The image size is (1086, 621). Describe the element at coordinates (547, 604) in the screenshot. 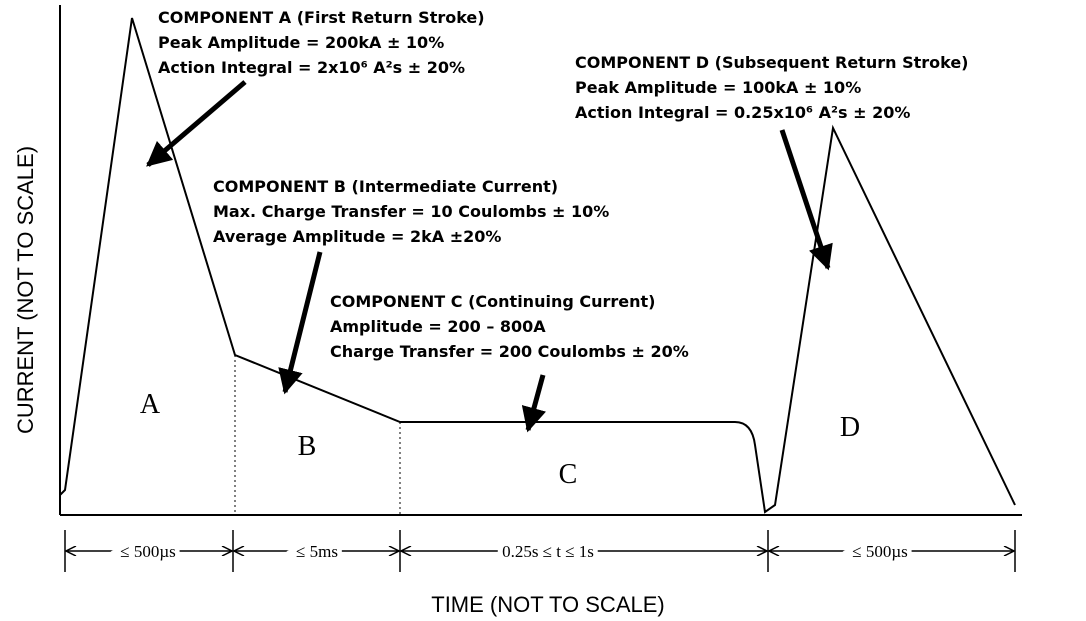

I see `x-label: TIME (NOT TO SCALE)` at that location.